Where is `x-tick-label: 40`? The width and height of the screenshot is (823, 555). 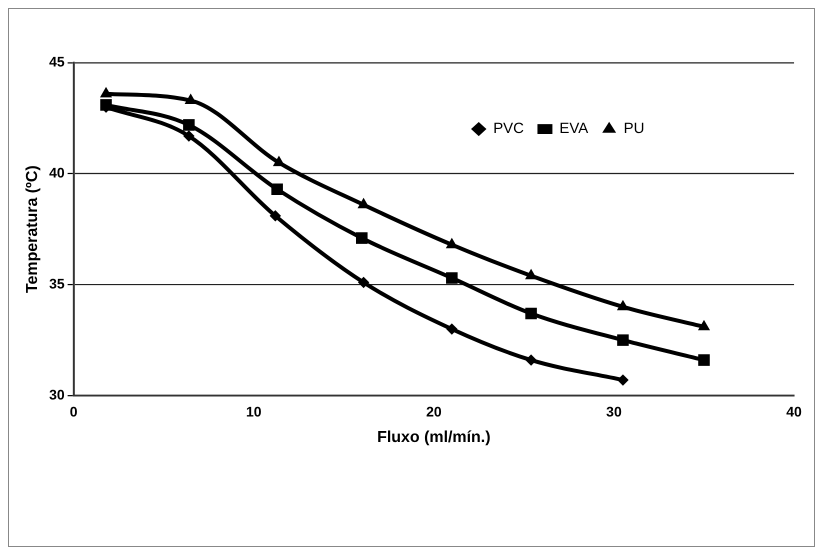
x-tick-label: 40 is located at coordinates (794, 412).